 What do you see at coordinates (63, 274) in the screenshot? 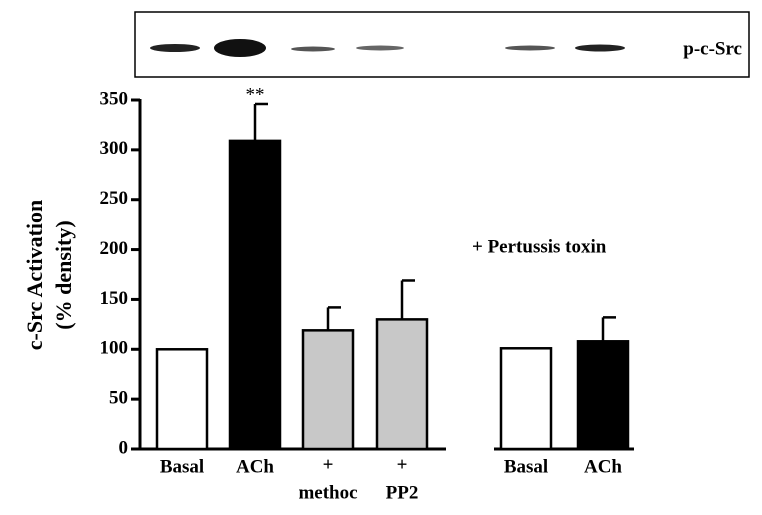
I see `y-axis-label: (% density)` at bounding box center [63, 274].